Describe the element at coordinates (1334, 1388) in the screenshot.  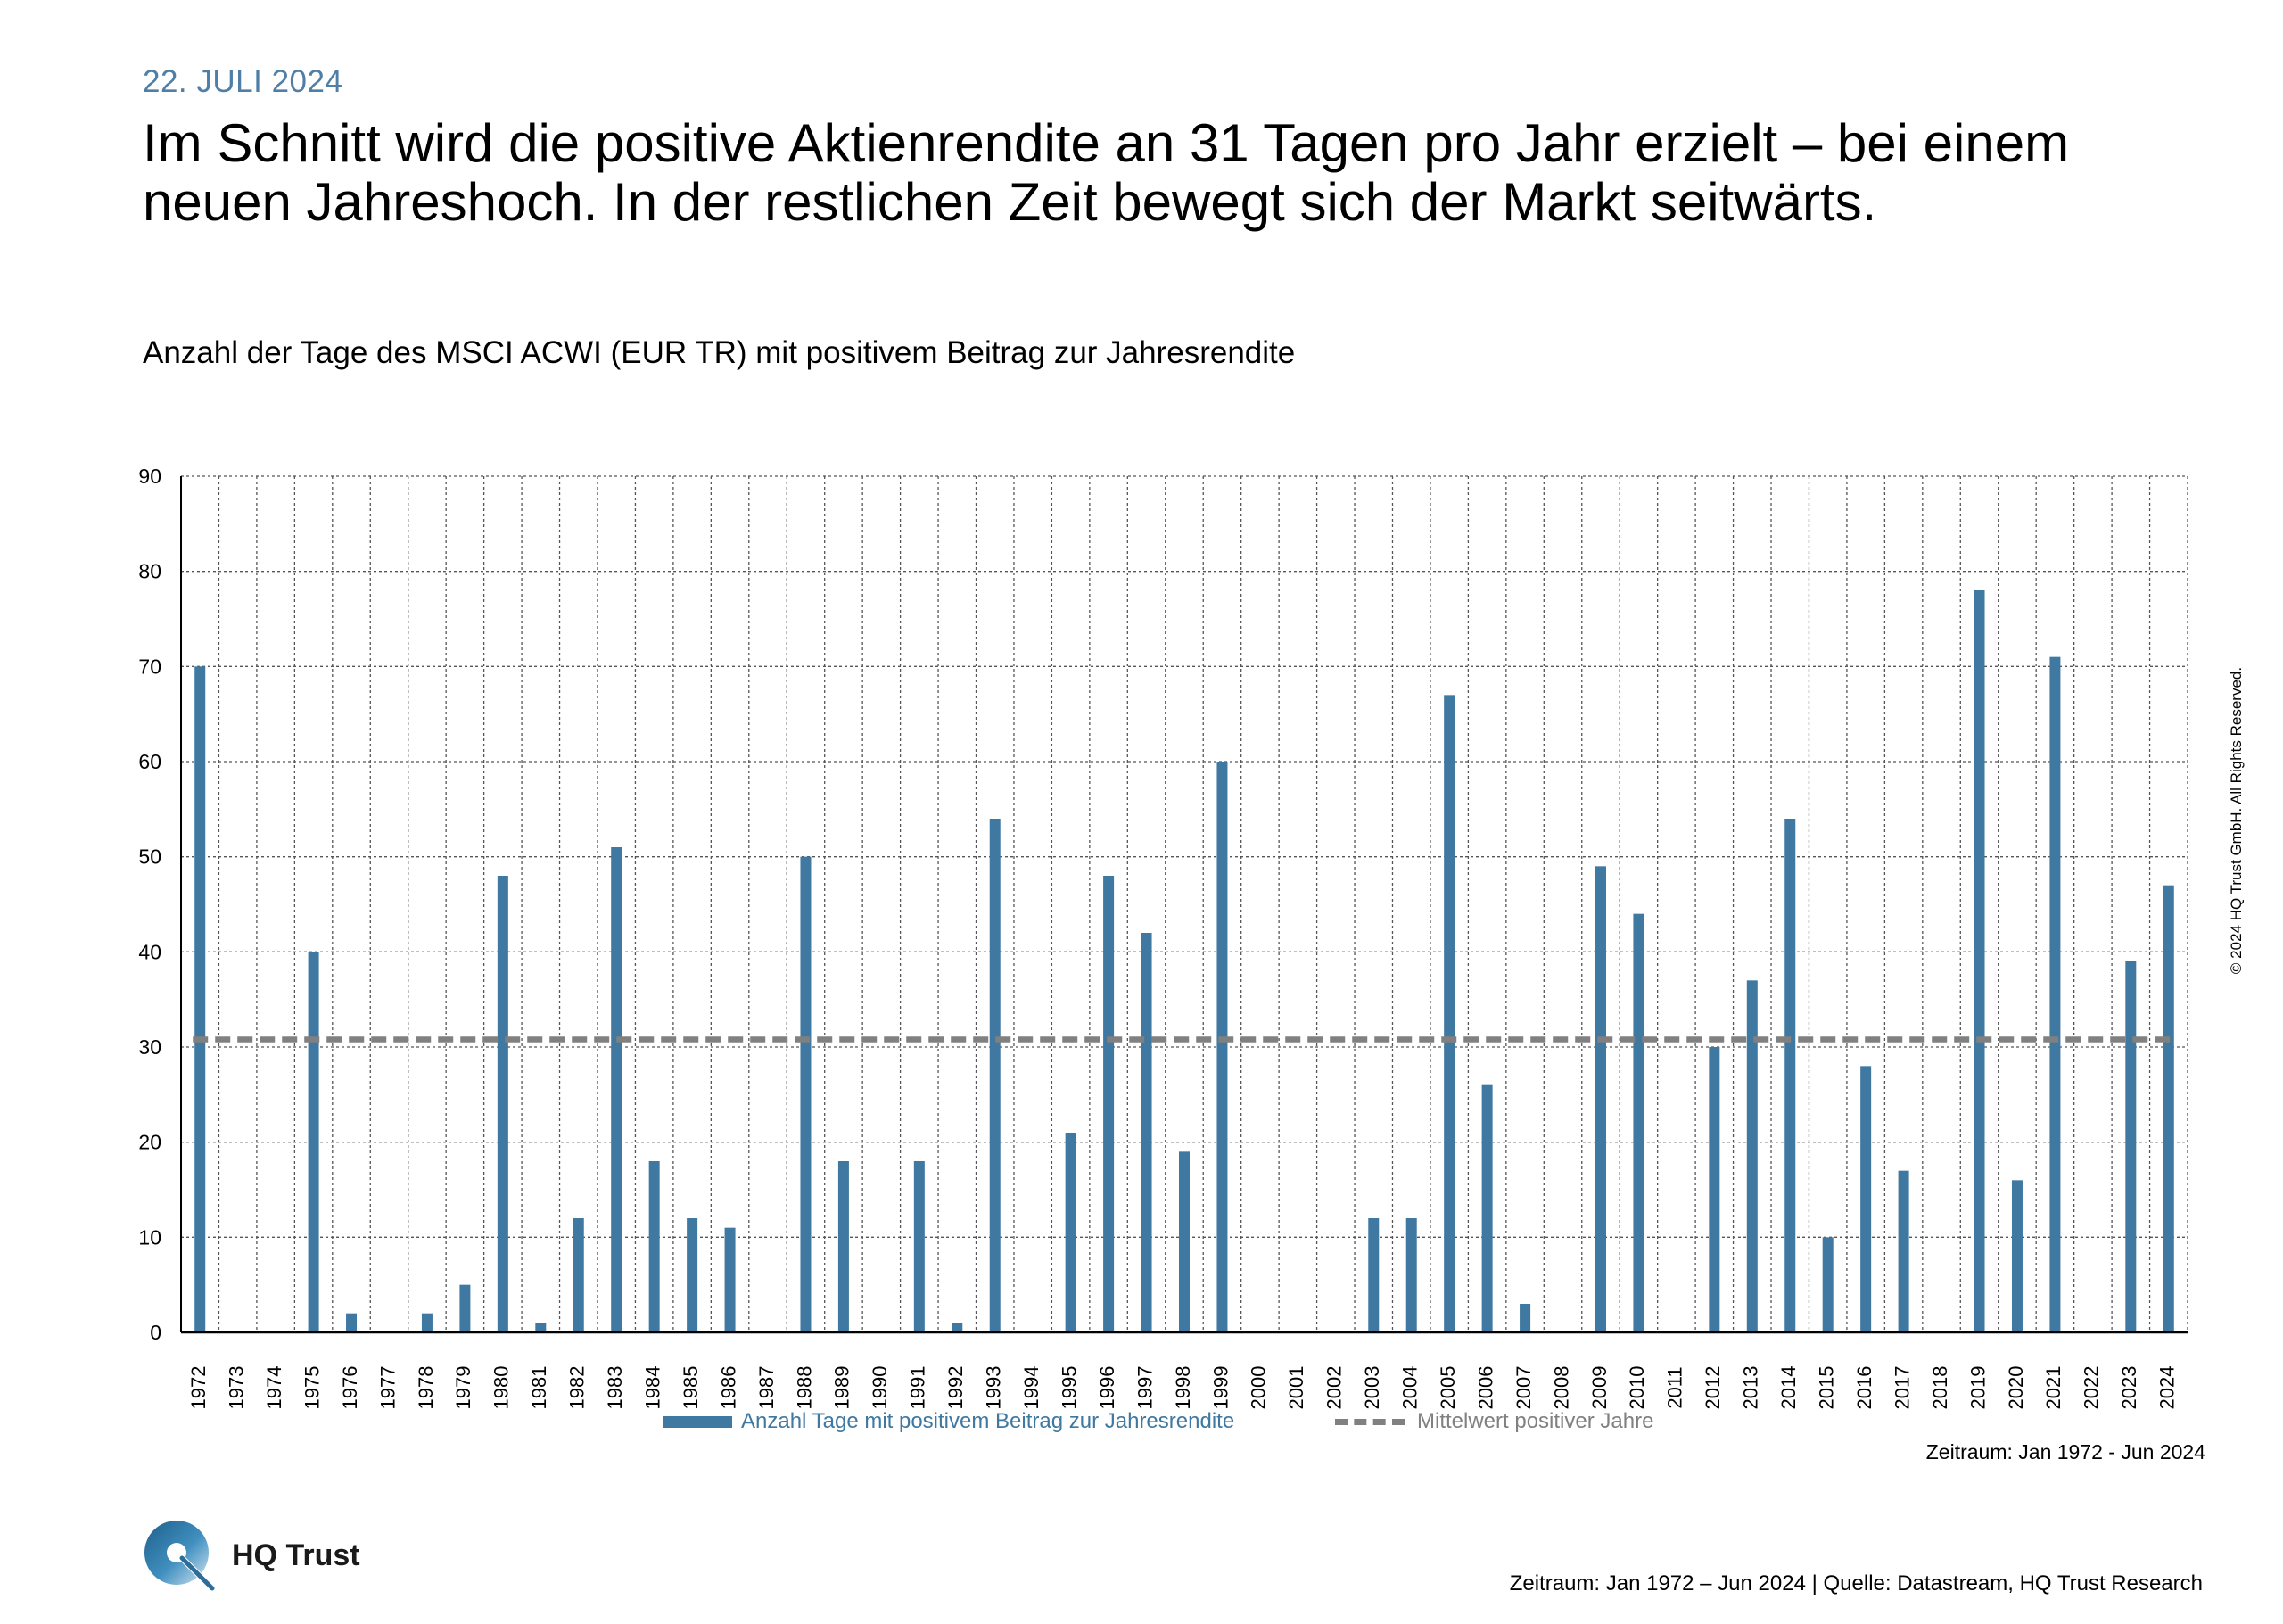
I see `x-tick-label: 2002` at that location.